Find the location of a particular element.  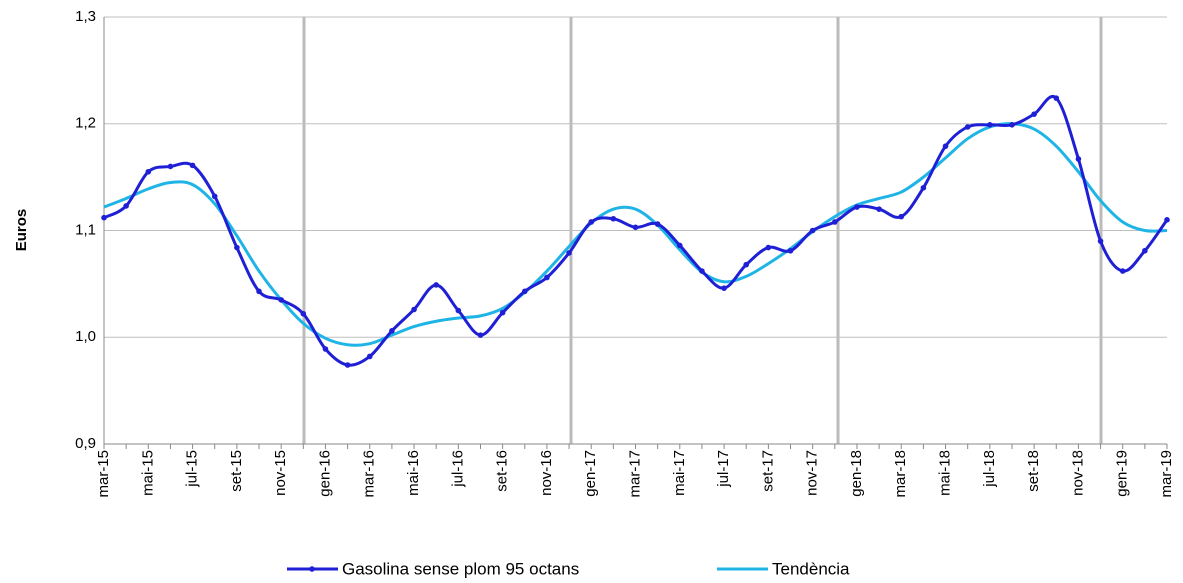

x-tick-label: gen-16 is located at coordinates (324, 473).